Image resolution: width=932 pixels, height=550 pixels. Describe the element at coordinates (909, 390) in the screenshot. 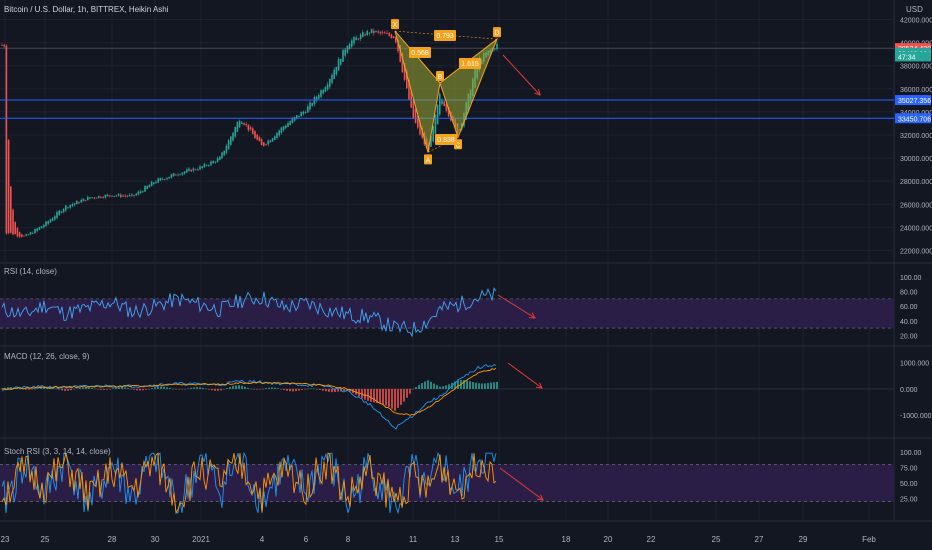

I see `macd-tick-label: 0.000` at that location.